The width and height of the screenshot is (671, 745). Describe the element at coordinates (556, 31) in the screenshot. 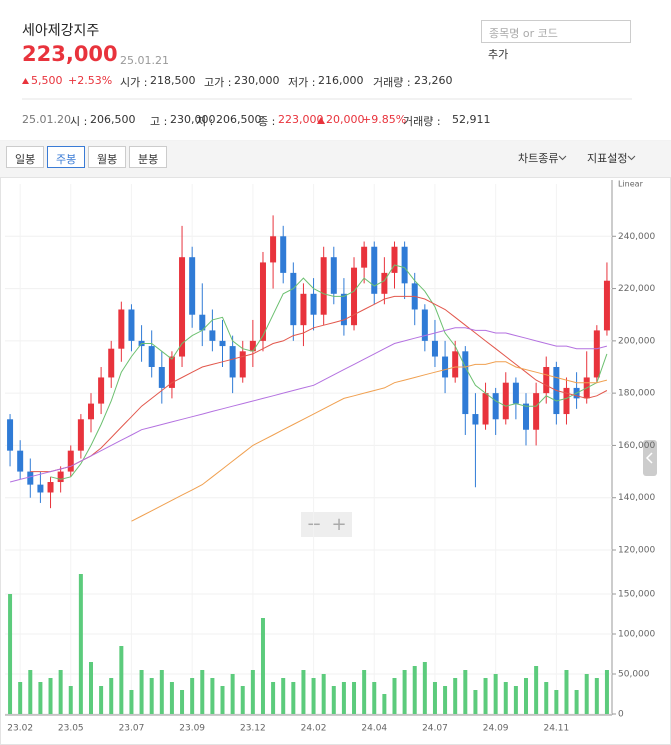

I see `search-input: 종목명 or 코드` at that location.